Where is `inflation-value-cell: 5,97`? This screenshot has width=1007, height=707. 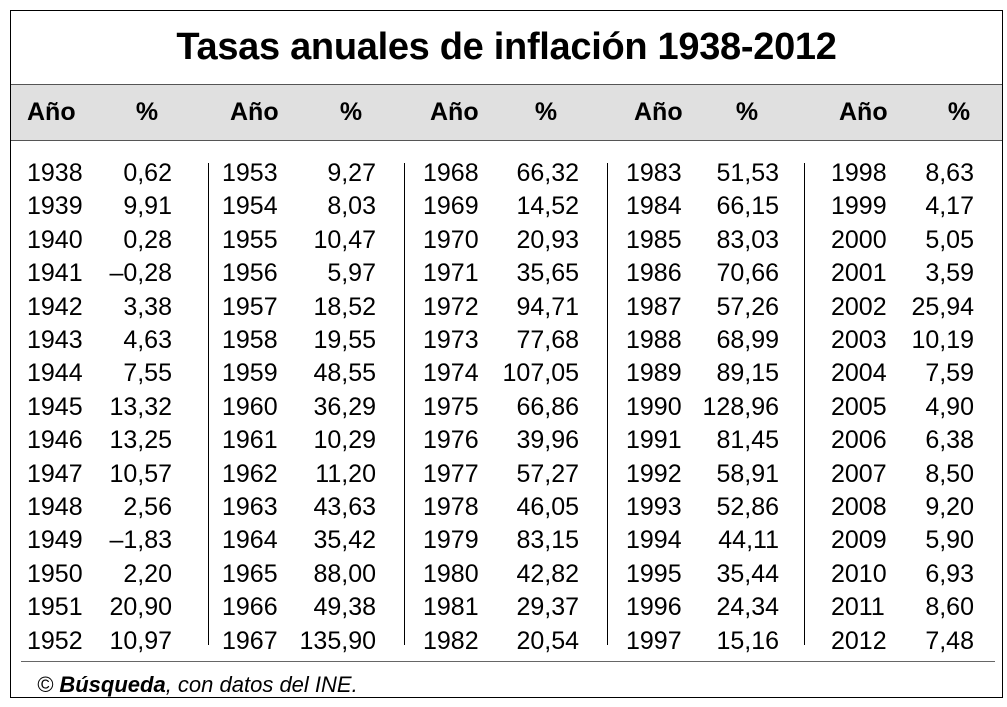
inflation-value-cell: 5,97 is located at coordinates (351, 273).